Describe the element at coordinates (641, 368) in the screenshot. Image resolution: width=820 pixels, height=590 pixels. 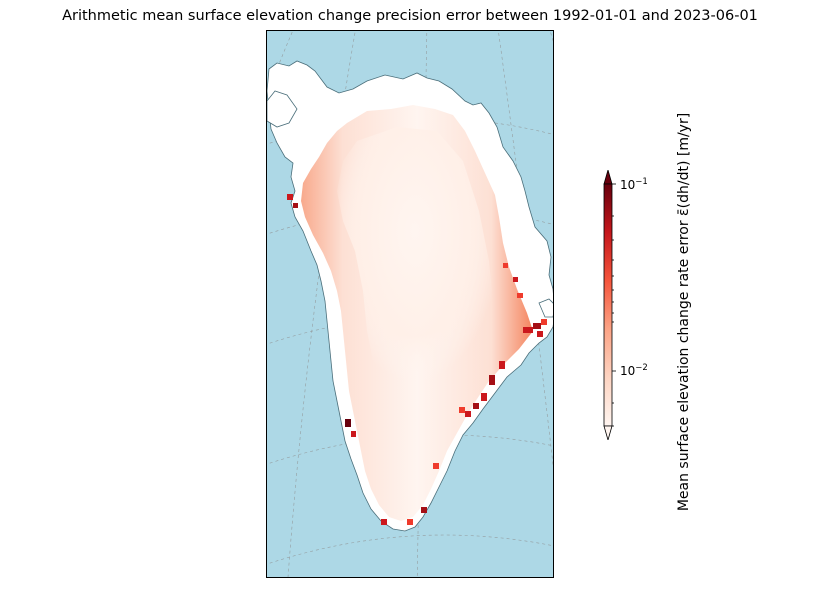
I see `tick-exponent: −2` at that location.